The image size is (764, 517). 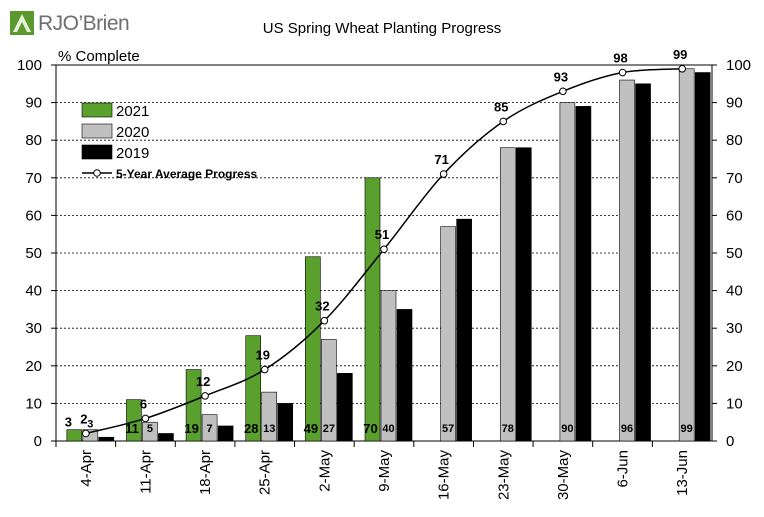 What do you see at coordinates (680, 54) in the screenshot?
I see `line-data-label: 99` at bounding box center [680, 54].